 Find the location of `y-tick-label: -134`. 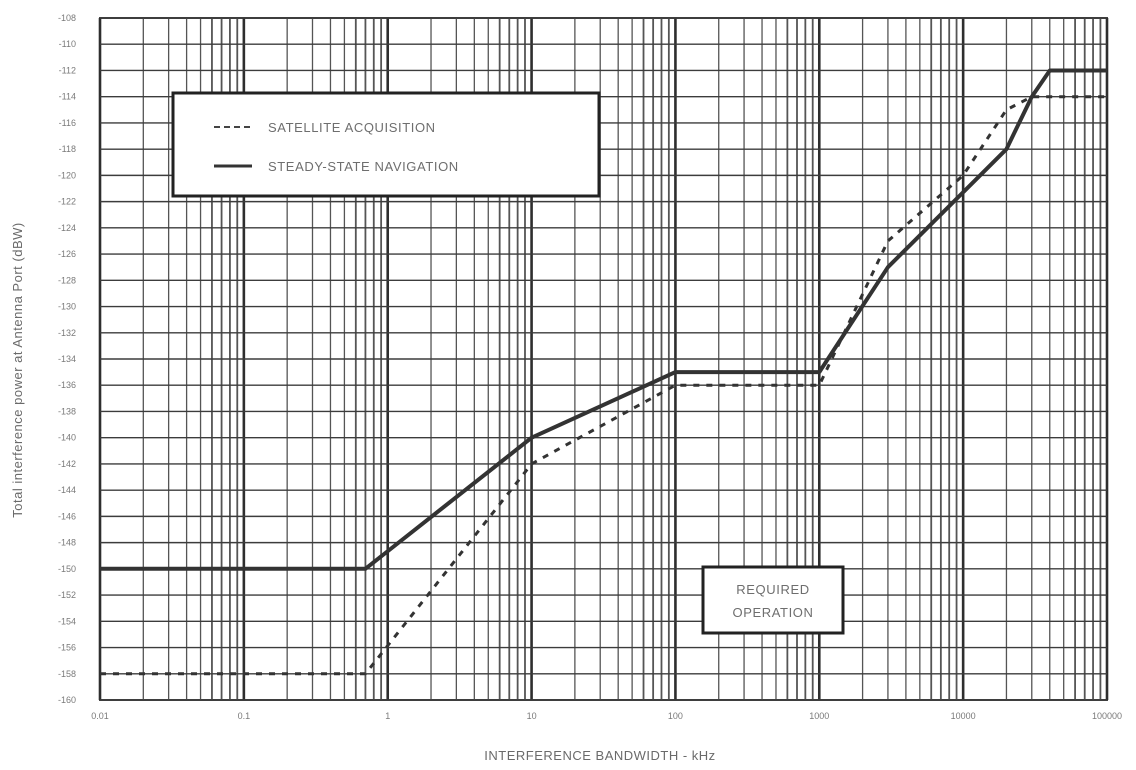

y-tick-label: -134 is located at coordinates (67, 359).